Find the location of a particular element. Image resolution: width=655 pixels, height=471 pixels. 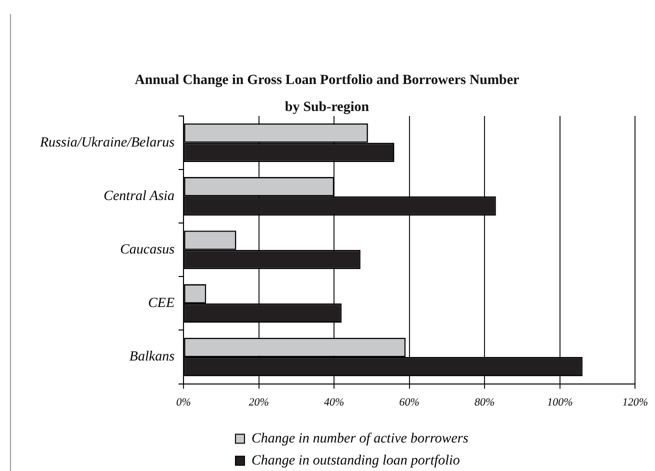

x-tick-label: 100% is located at coordinates (560, 402).